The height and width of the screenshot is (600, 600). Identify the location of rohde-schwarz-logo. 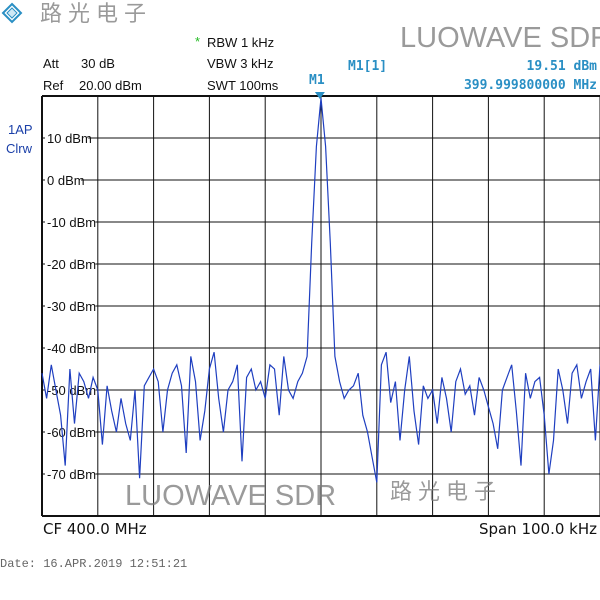
(12, 13).